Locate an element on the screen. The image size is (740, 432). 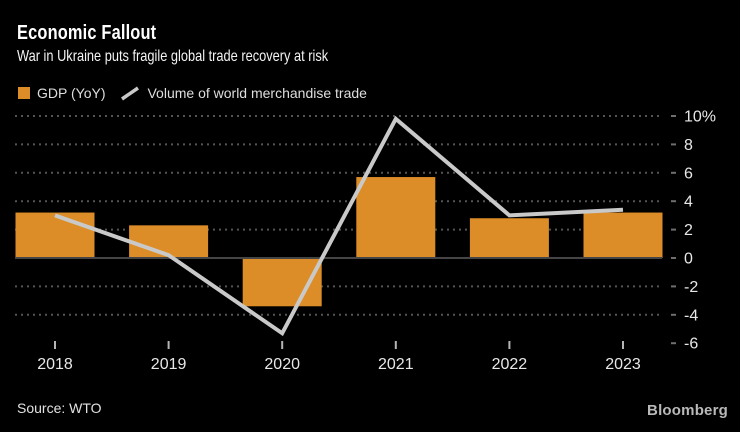
trade-legend-label: Volume of world merchandise trade is located at coordinates (257, 93).